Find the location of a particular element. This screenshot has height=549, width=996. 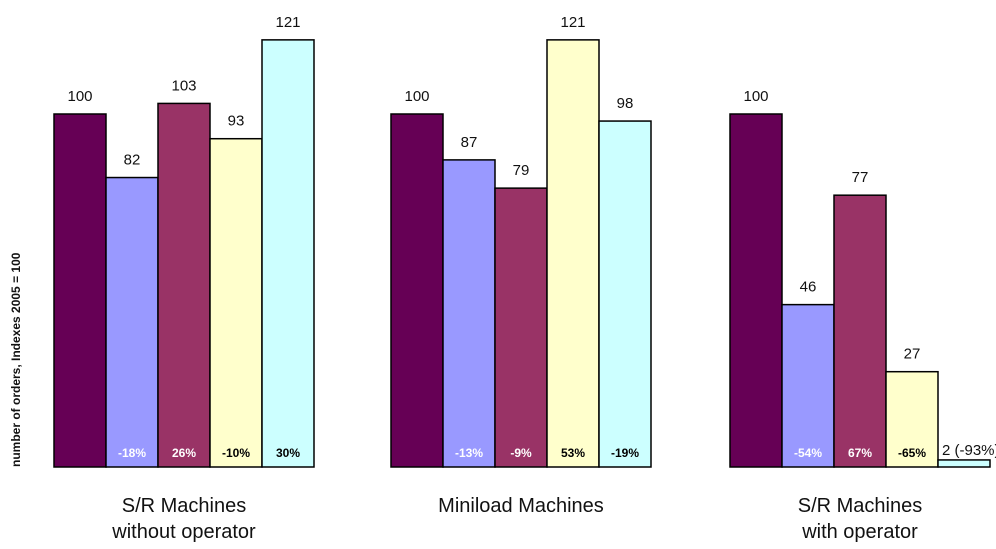

change-label-g1-b5: 30% is located at coordinates (288, 453).